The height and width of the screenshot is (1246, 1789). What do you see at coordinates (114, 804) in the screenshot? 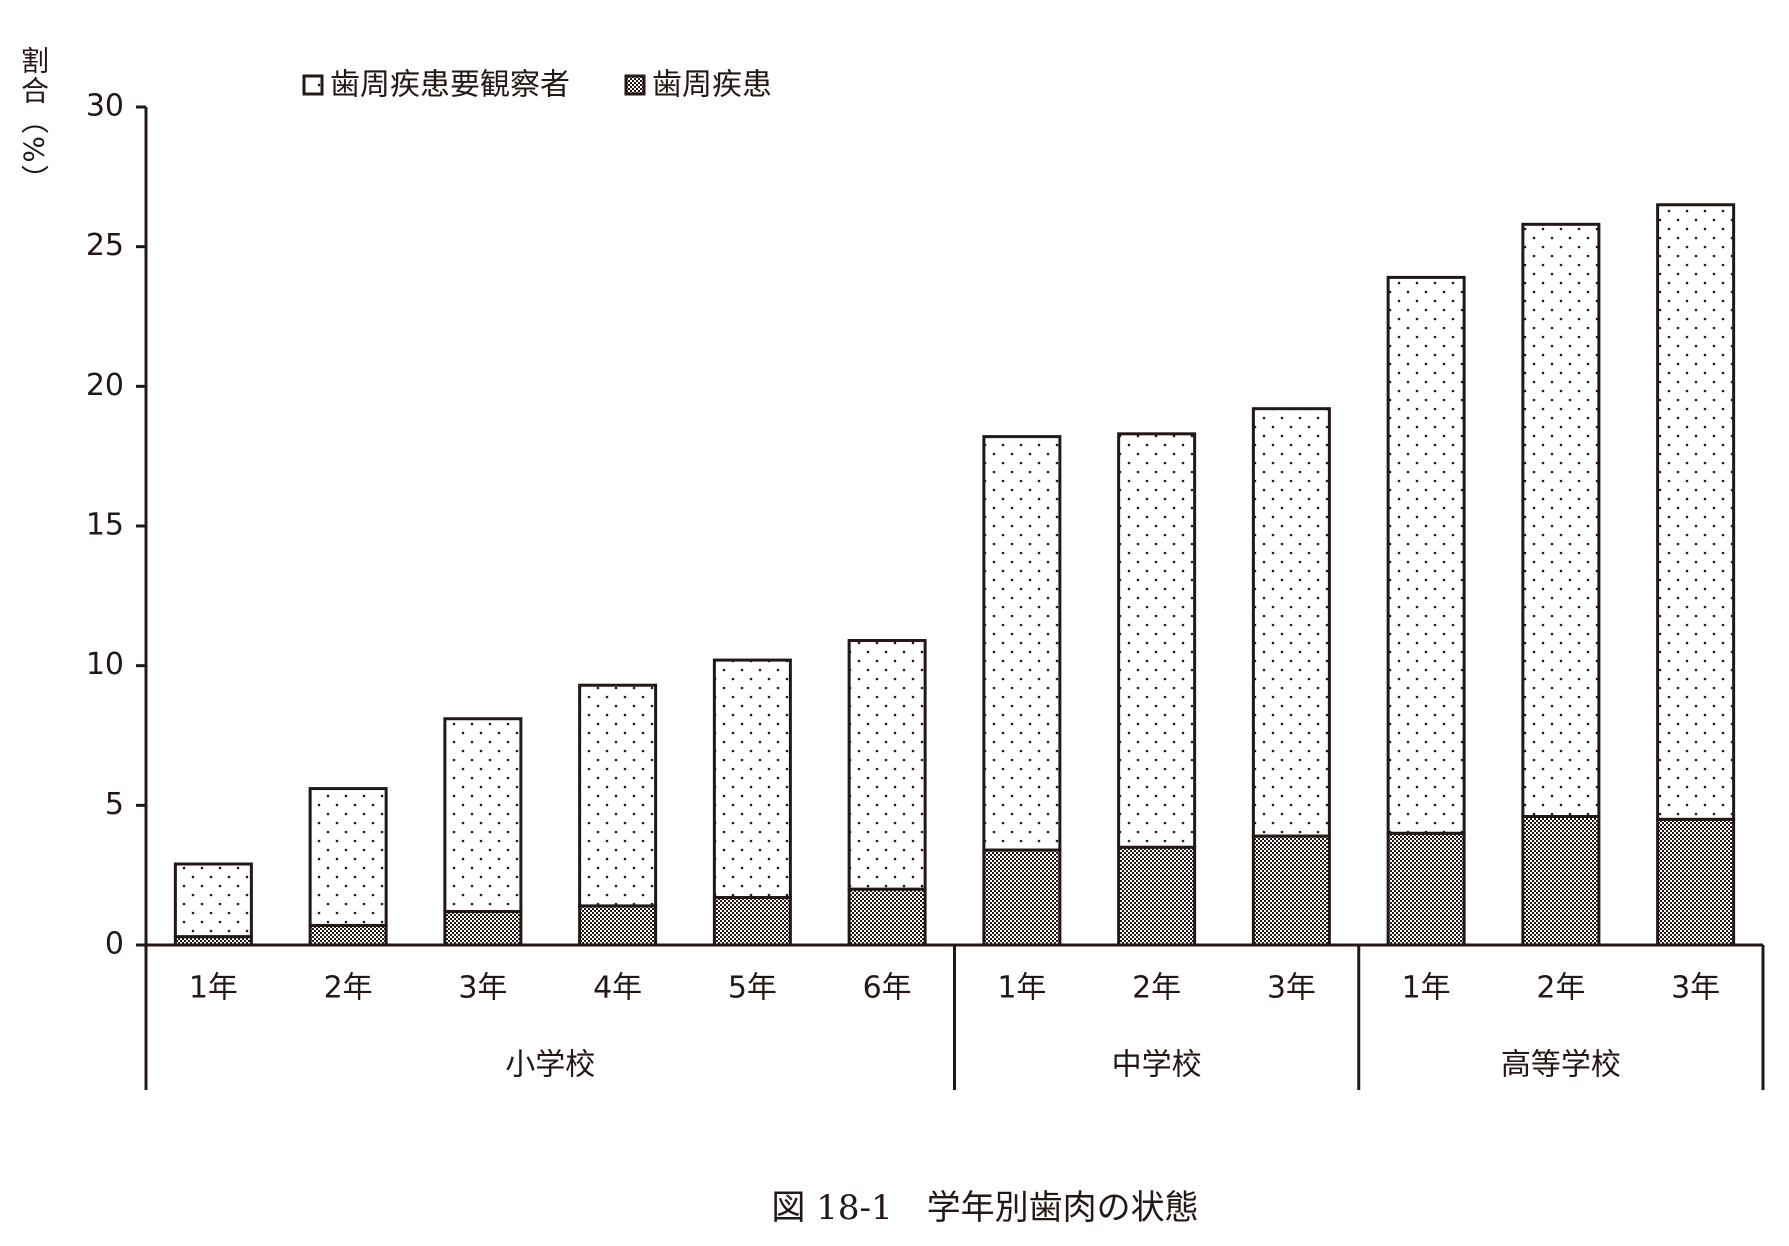
I see `y-tick-label: 5` at bounding box center [114, 804].